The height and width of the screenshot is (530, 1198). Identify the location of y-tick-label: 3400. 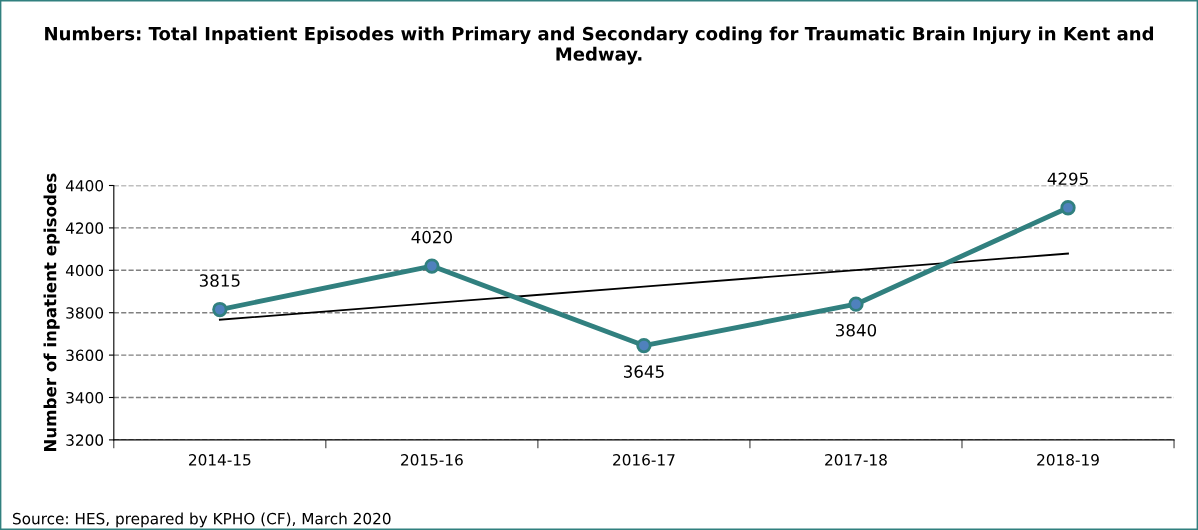
(85, 397).